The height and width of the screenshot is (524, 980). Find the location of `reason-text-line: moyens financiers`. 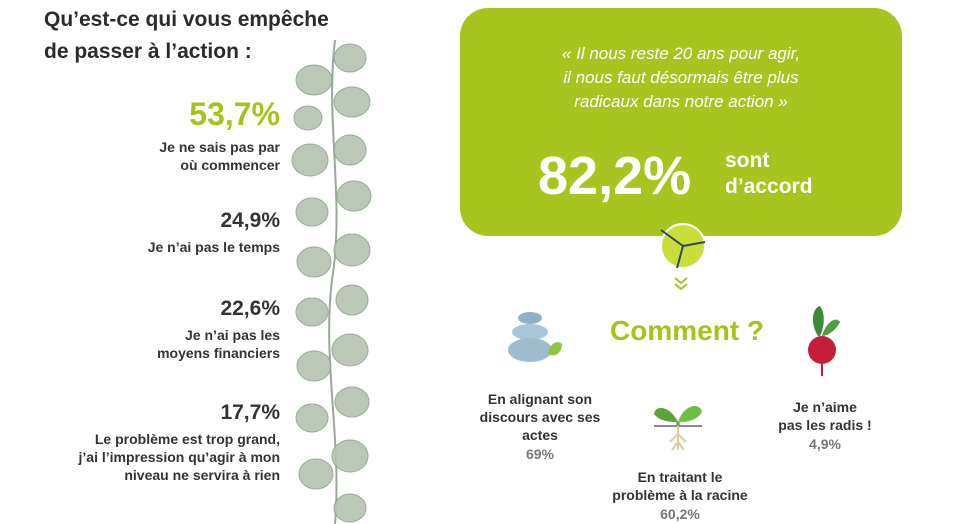

reason-text-line: moyens financiers is located at coordinates (218, 353).